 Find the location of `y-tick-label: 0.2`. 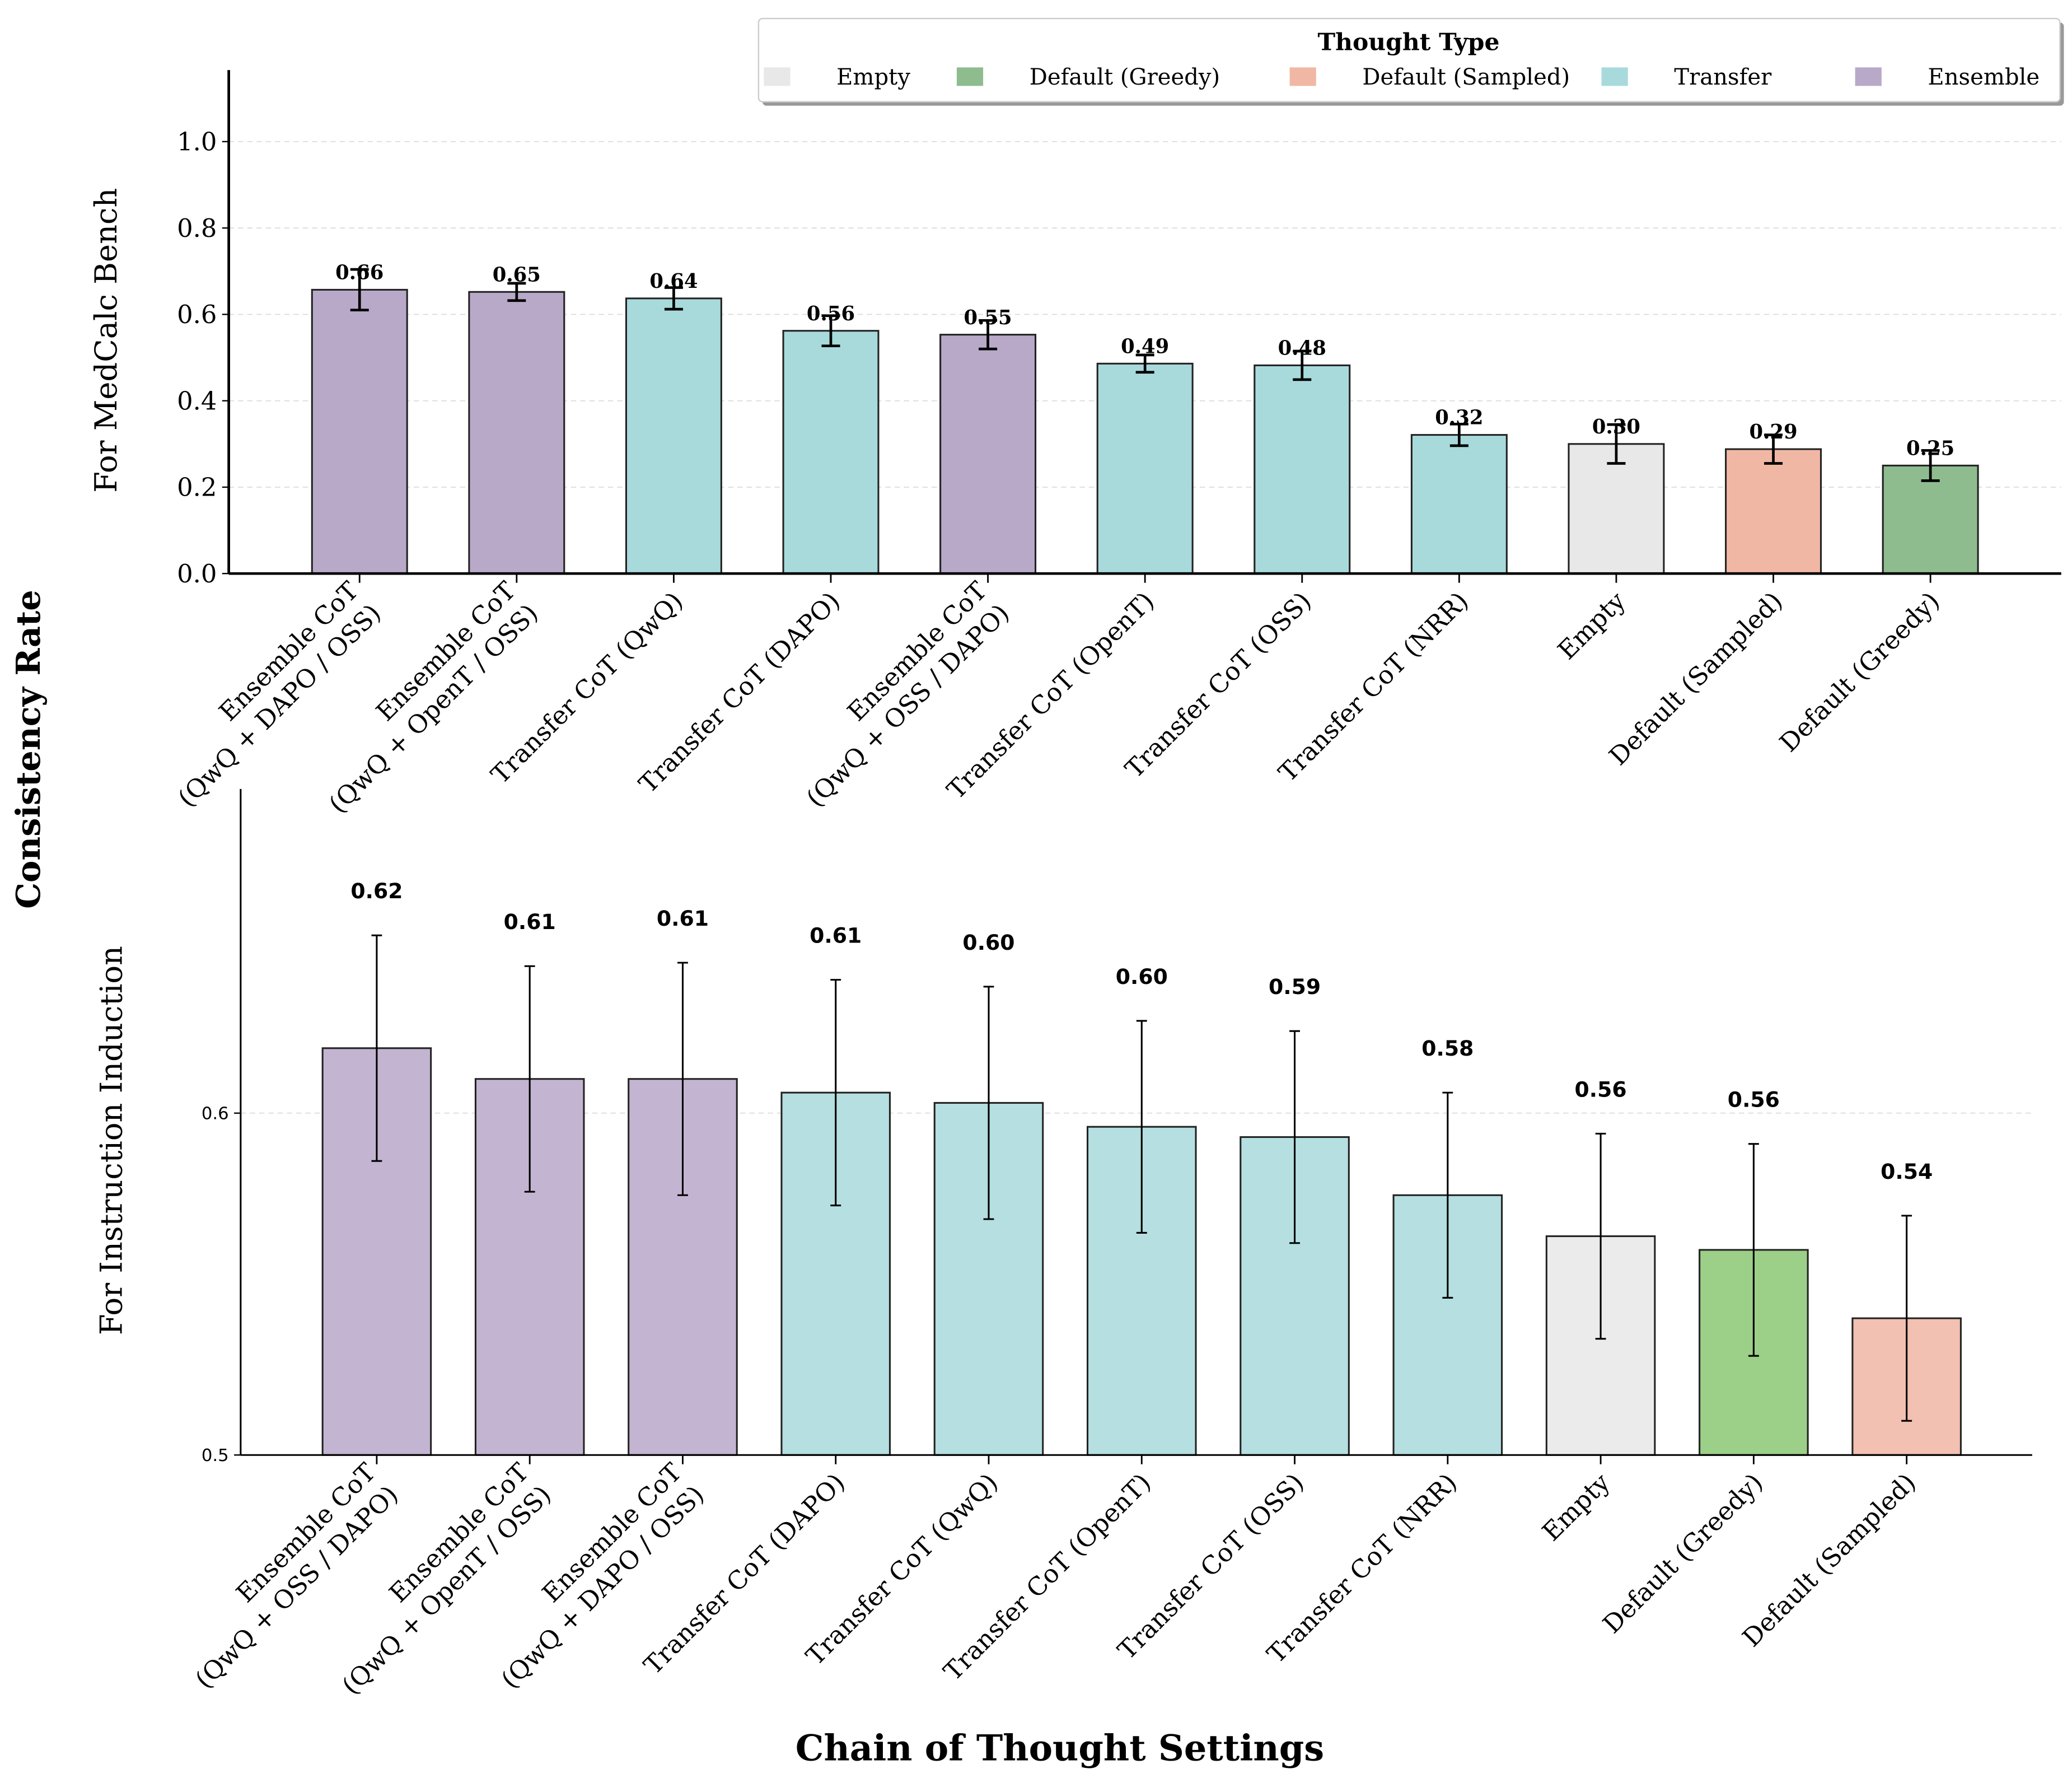

y-tick-label: 0.2 is located at coordinates (197, 488).